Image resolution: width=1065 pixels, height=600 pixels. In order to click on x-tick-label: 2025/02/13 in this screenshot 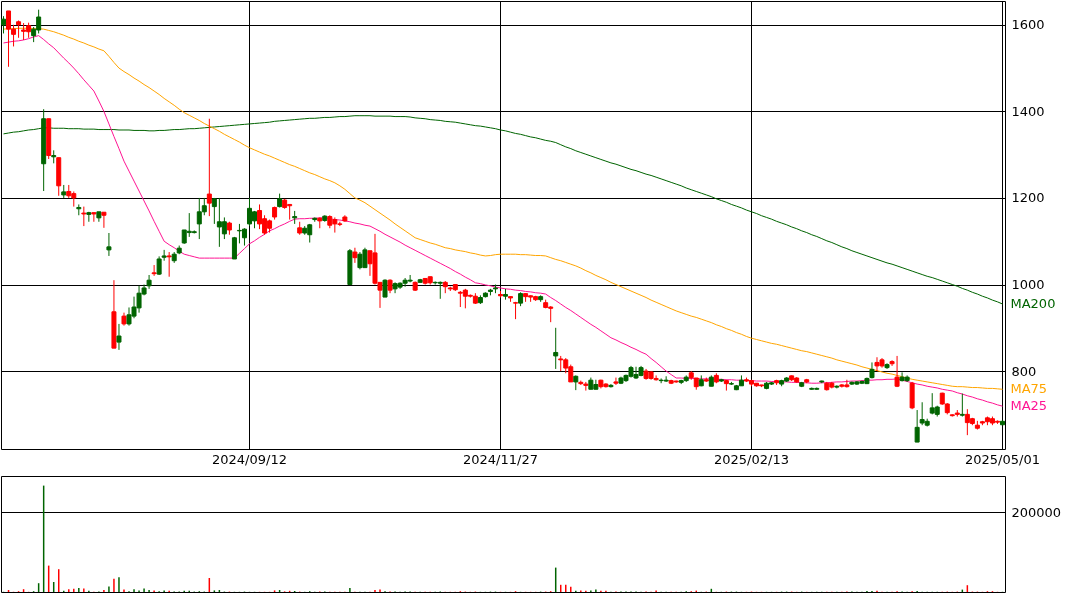, I will do `click(751, 459)`.